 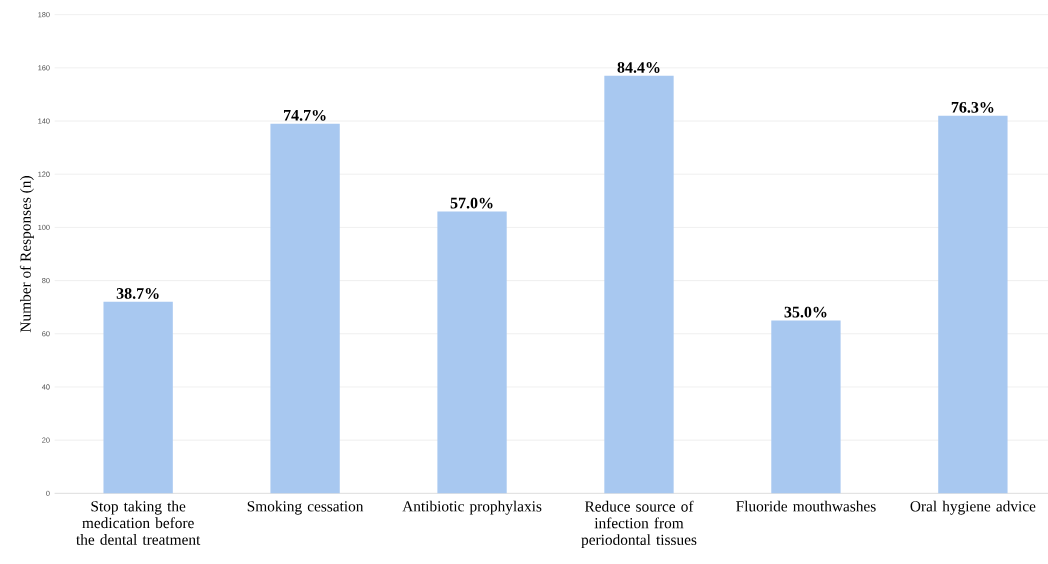 I want to click on annotation: 57.0%, so click(x=471, y=203).